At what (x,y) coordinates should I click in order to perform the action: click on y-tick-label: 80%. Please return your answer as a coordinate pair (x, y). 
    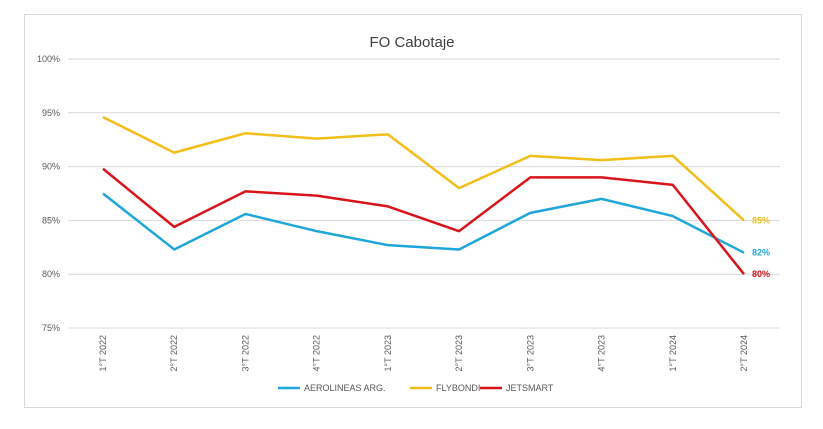
    Looking at the image, I should click on (51, 274).